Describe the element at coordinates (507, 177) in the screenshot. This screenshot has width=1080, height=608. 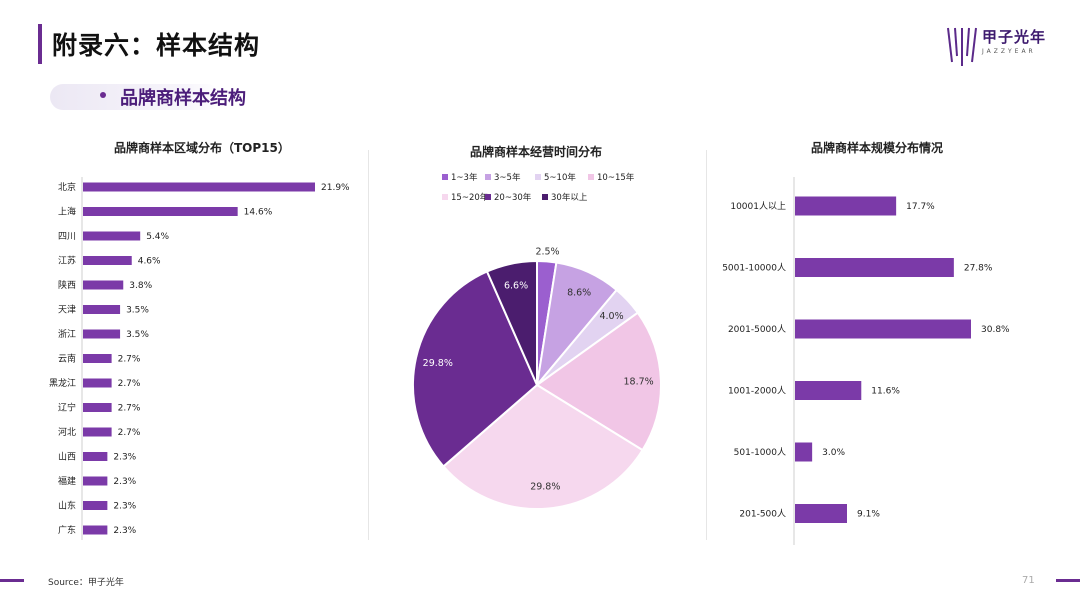
I see `pie-legend-label: 3~5年` at that location.